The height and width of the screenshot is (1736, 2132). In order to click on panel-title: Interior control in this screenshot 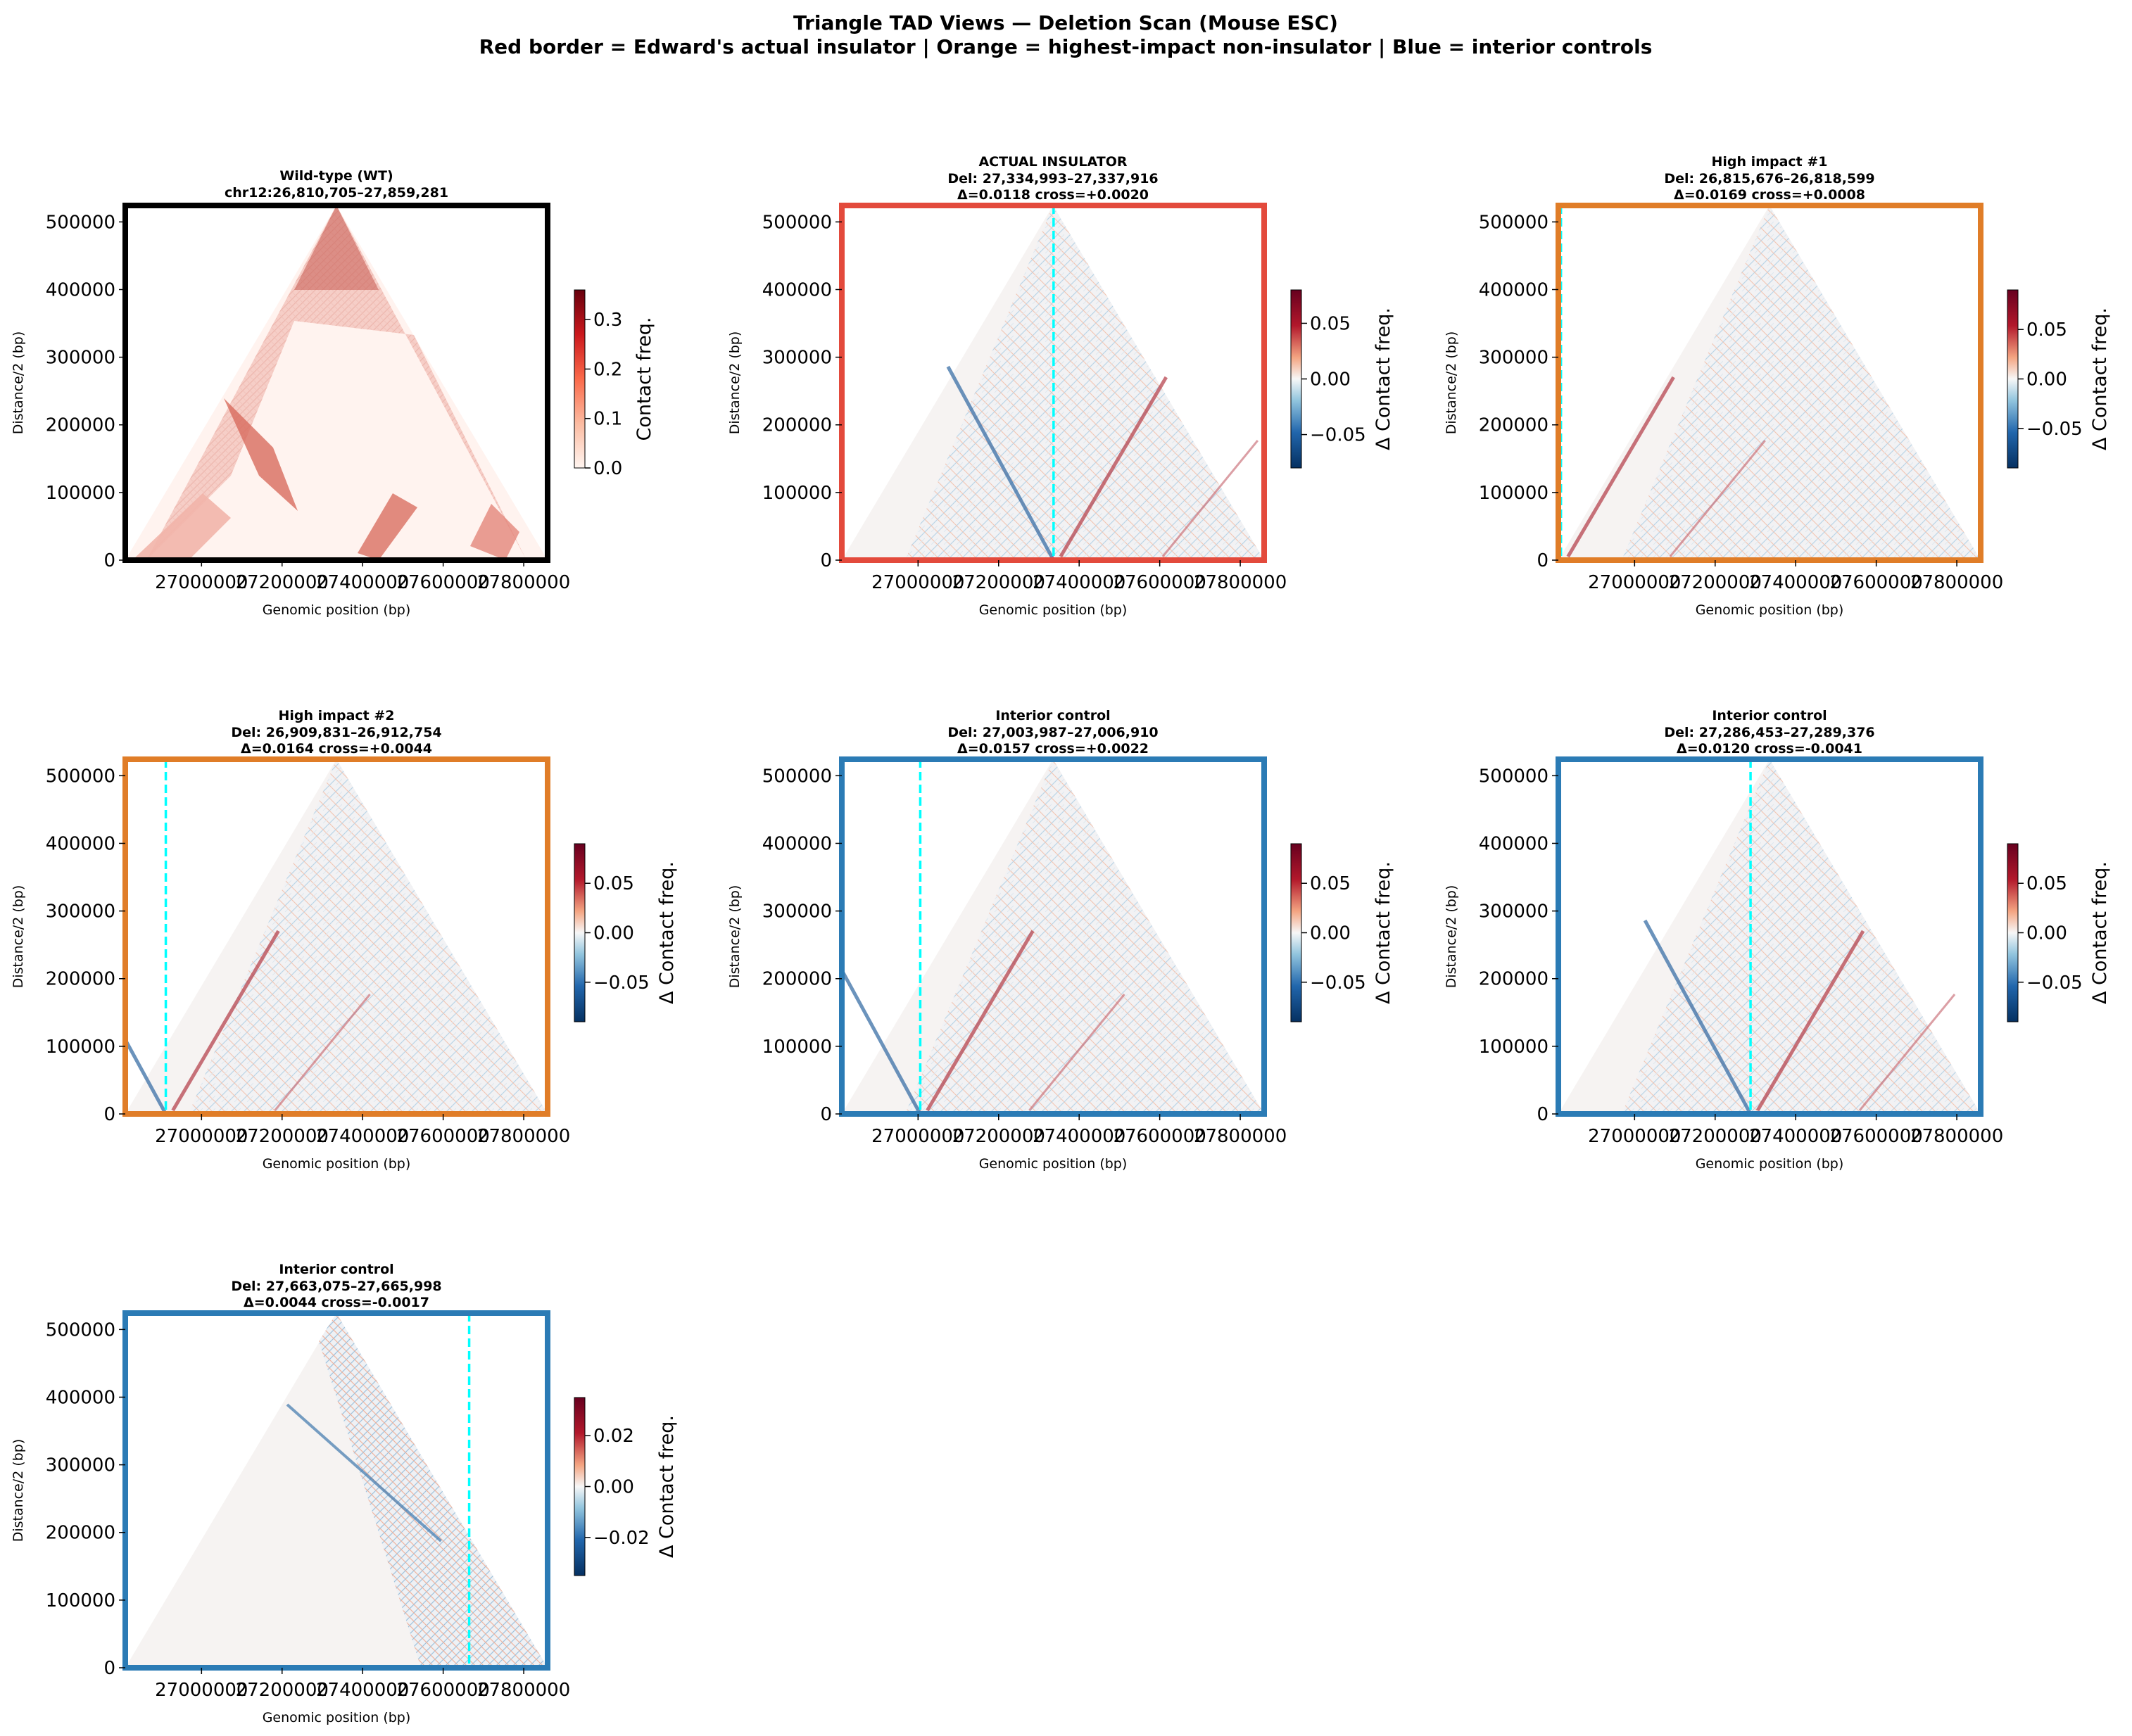, I will do `click(1769, 716)`.